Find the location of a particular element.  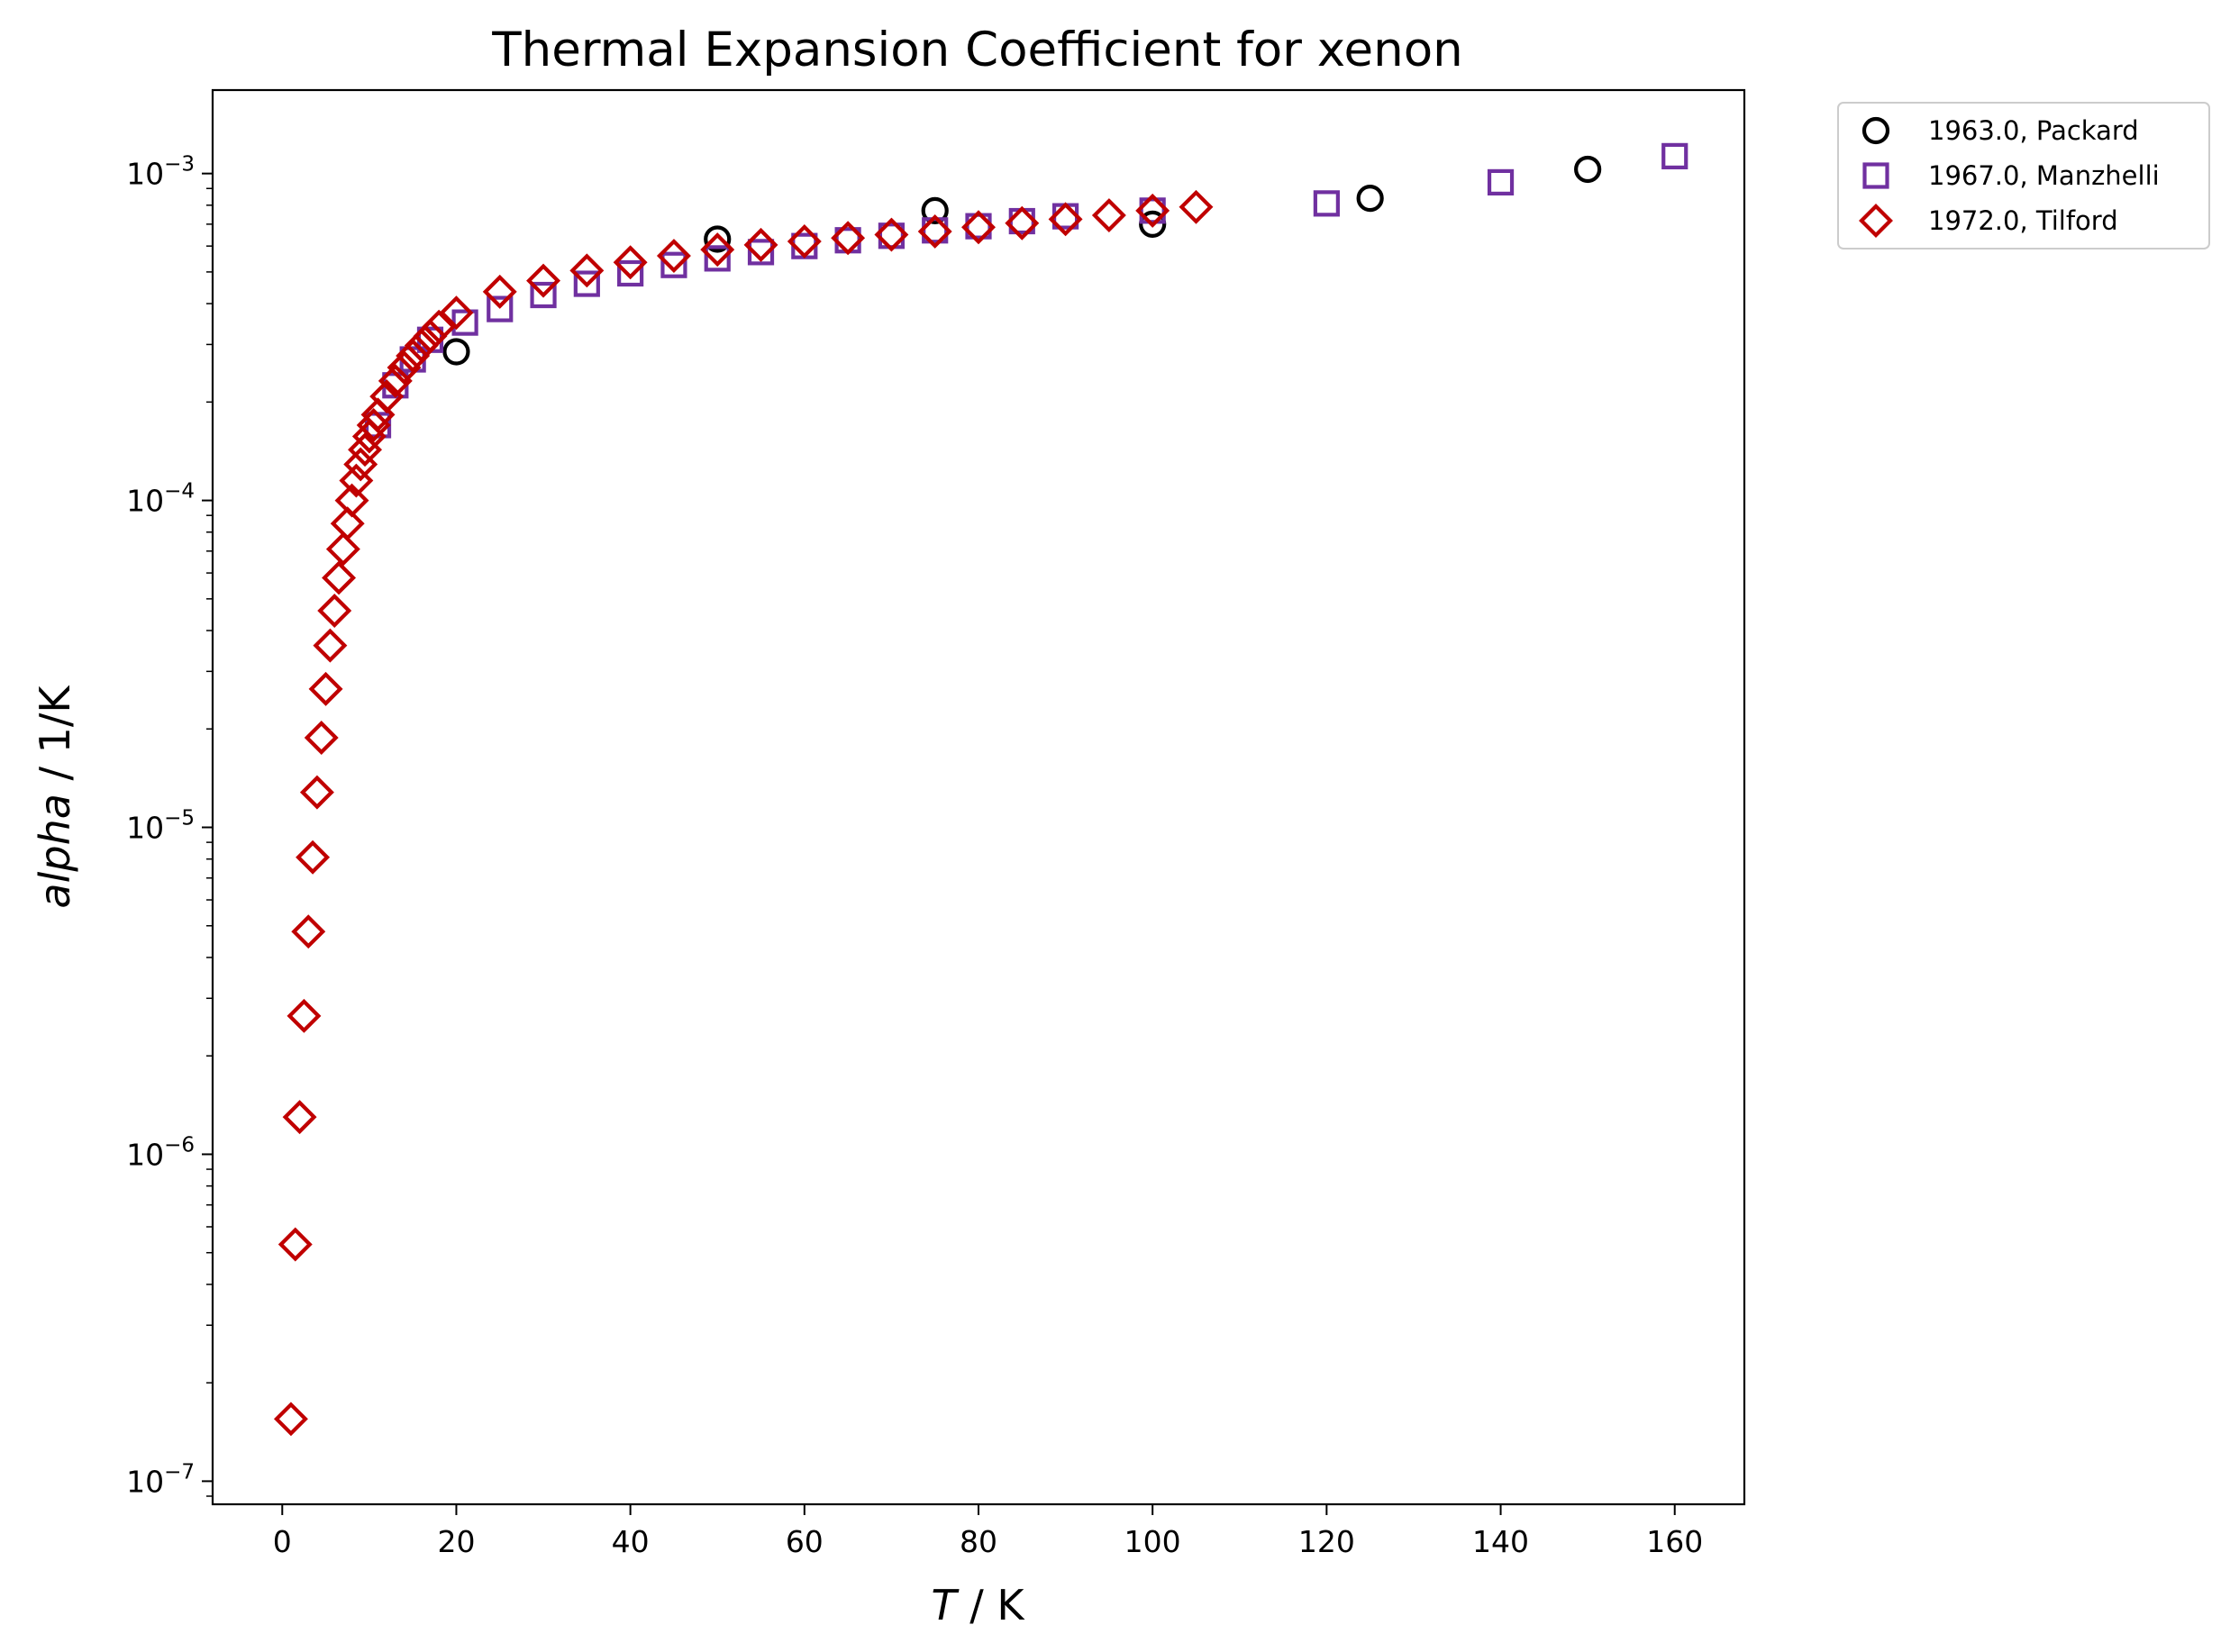

x-axis: 0 20 40 60 80 100 120 140 160 is located at coordinates (988, 1531).